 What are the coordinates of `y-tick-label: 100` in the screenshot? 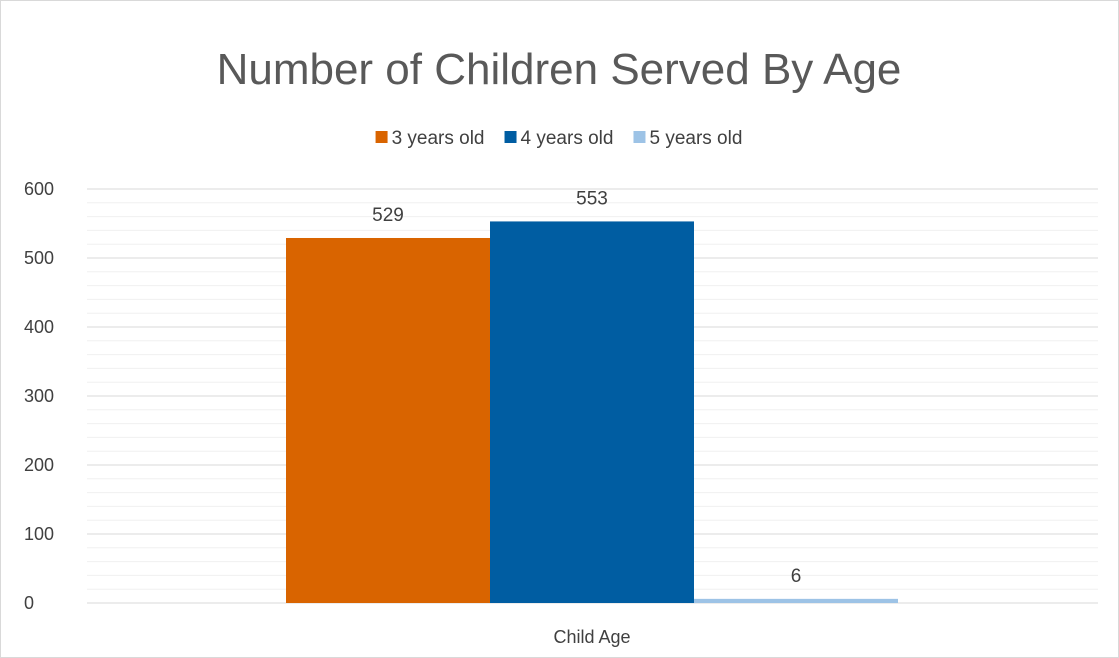 It's located at (39, 534).